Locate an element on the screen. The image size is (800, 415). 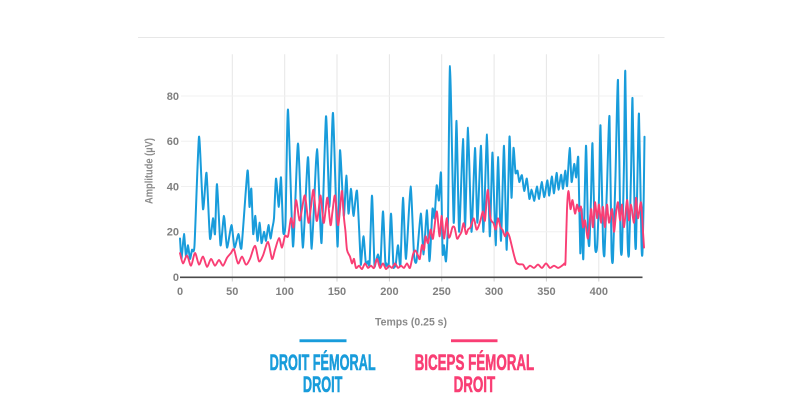
svg-text: 60 is located at coordinates (173, 142).